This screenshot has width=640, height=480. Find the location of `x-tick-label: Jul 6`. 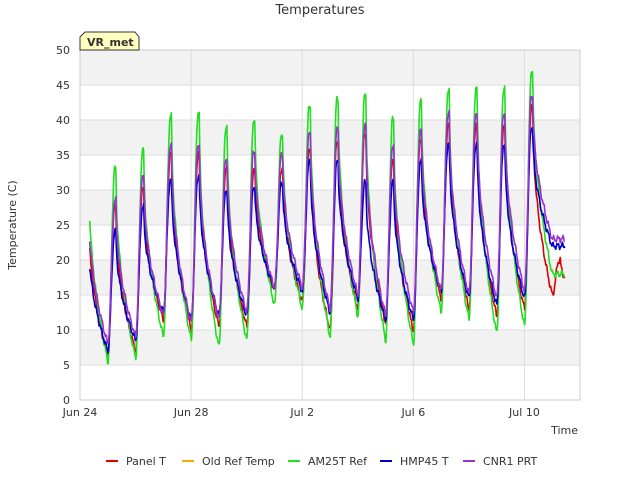

x-tick-label: Jul 6 is located at coordinates (412, 412).